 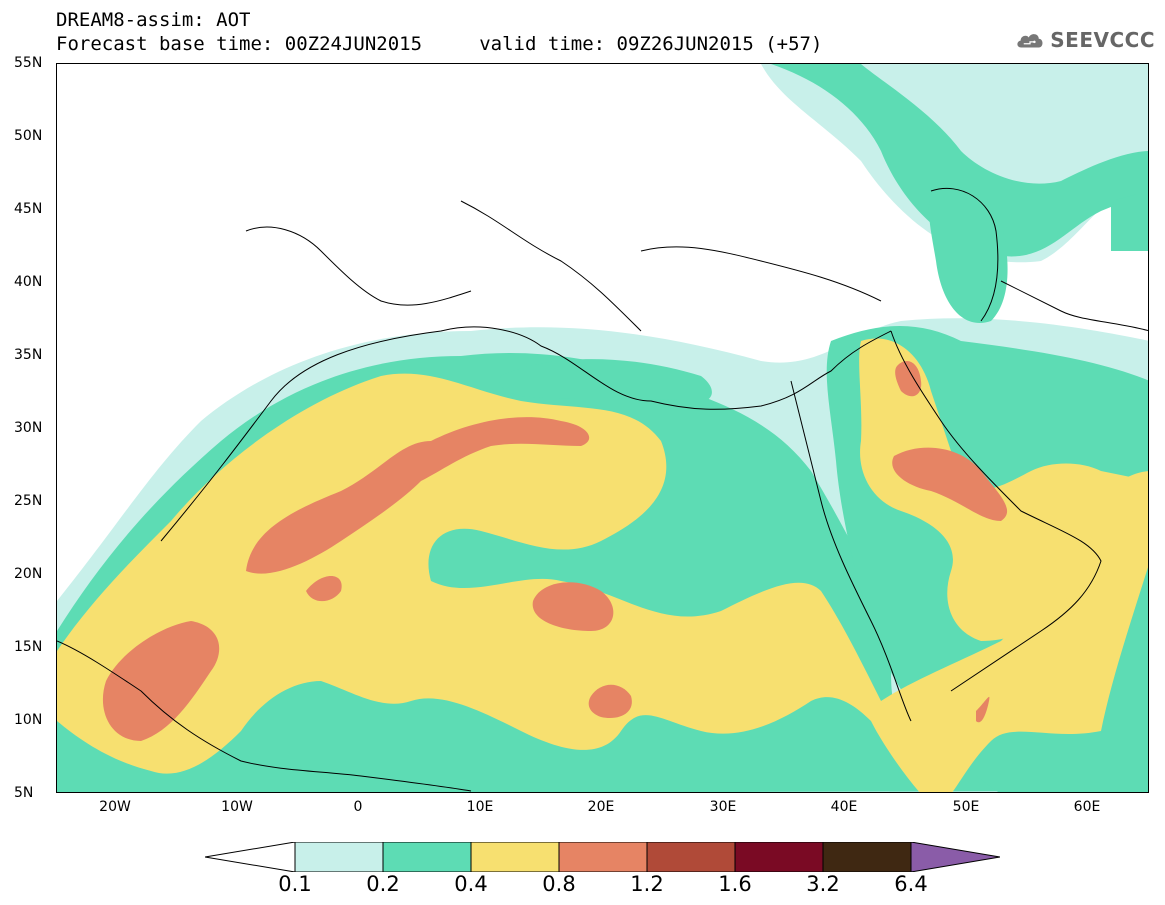 I want to click on lat-label-30n: 30N, so click(x=28, y=428).